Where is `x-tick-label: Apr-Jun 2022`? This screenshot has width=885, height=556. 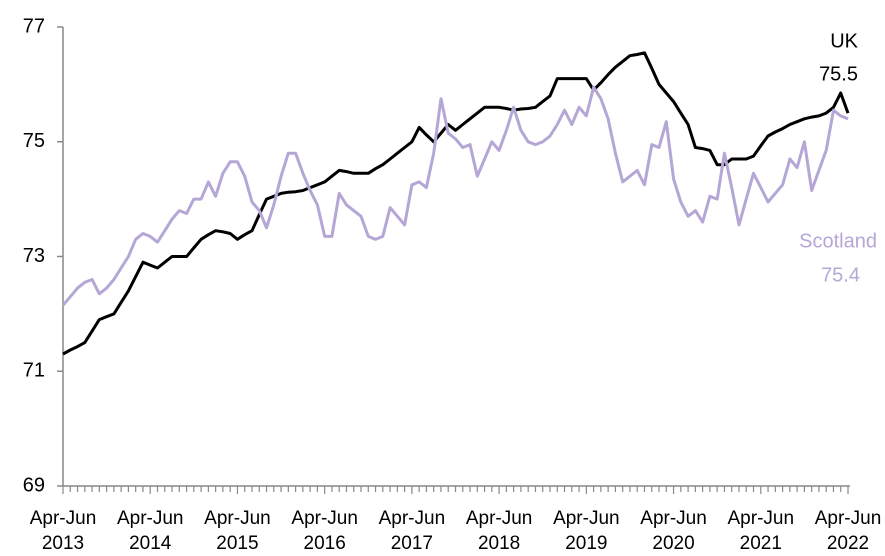
x-tick-label: Apr-Jun 2022 is located at coordinates (848, 531).